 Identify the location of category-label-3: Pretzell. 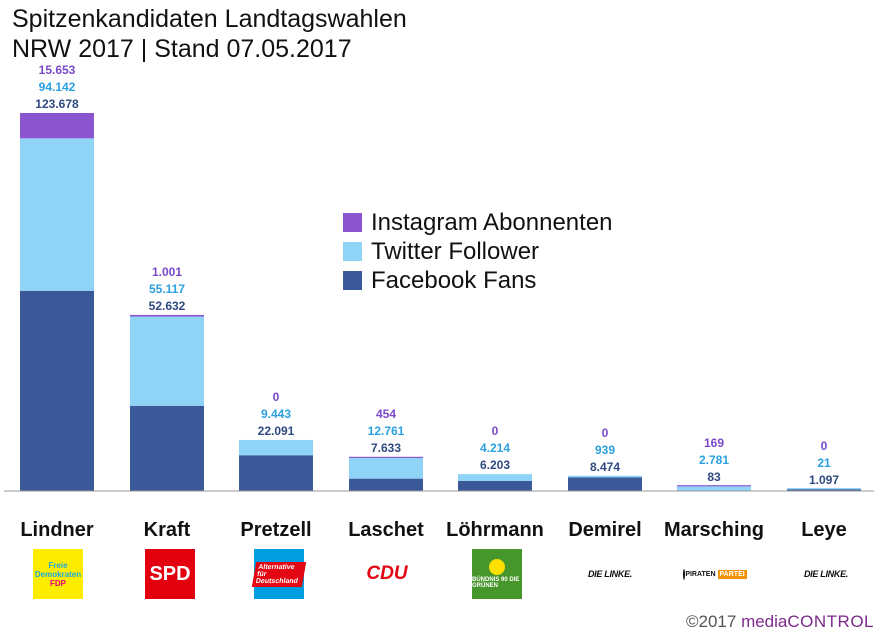
(275, 530).